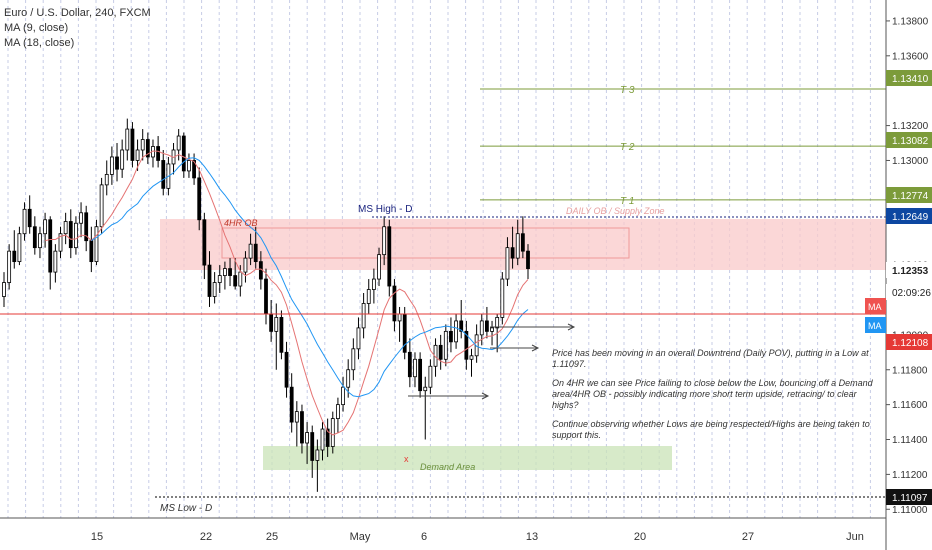  What do you see at coordinates (910, 343) in the screenshot?
I see `price-label-red: 1.12108` at bounding box center [910, 343].